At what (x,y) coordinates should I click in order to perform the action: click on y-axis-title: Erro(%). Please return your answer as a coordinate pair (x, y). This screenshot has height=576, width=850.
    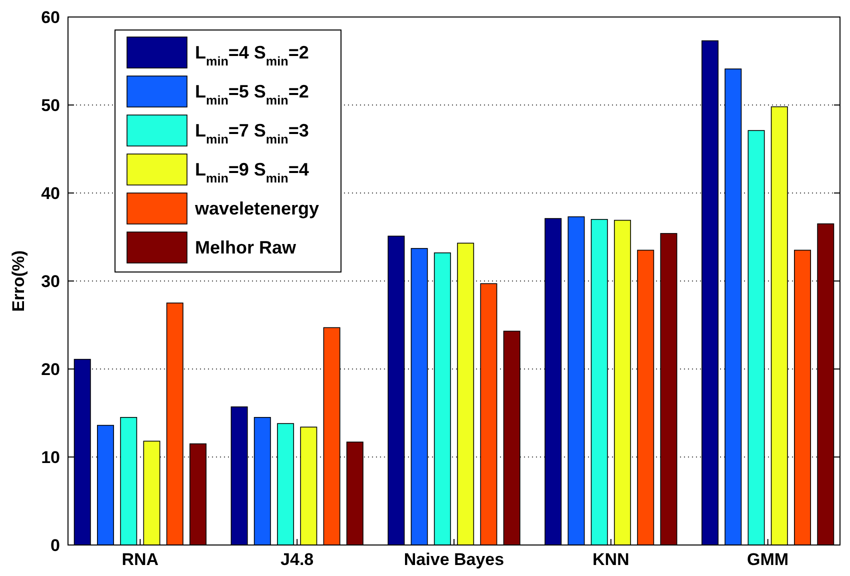
    Looking at the image, I should click on (18, 281).